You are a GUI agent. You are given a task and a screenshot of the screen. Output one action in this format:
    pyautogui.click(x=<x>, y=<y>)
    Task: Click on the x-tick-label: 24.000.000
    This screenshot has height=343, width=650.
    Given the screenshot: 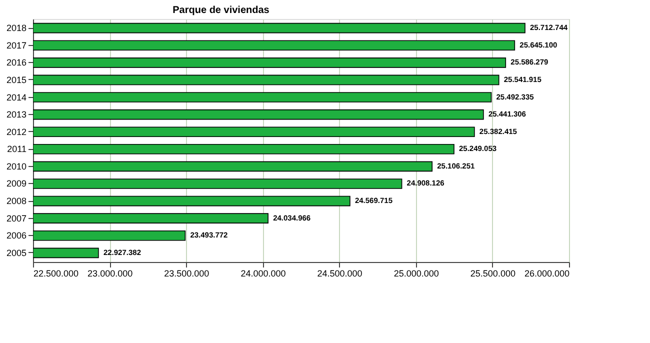 What is the action you would take?
    pyautogui.click(x=263, y=273)
    